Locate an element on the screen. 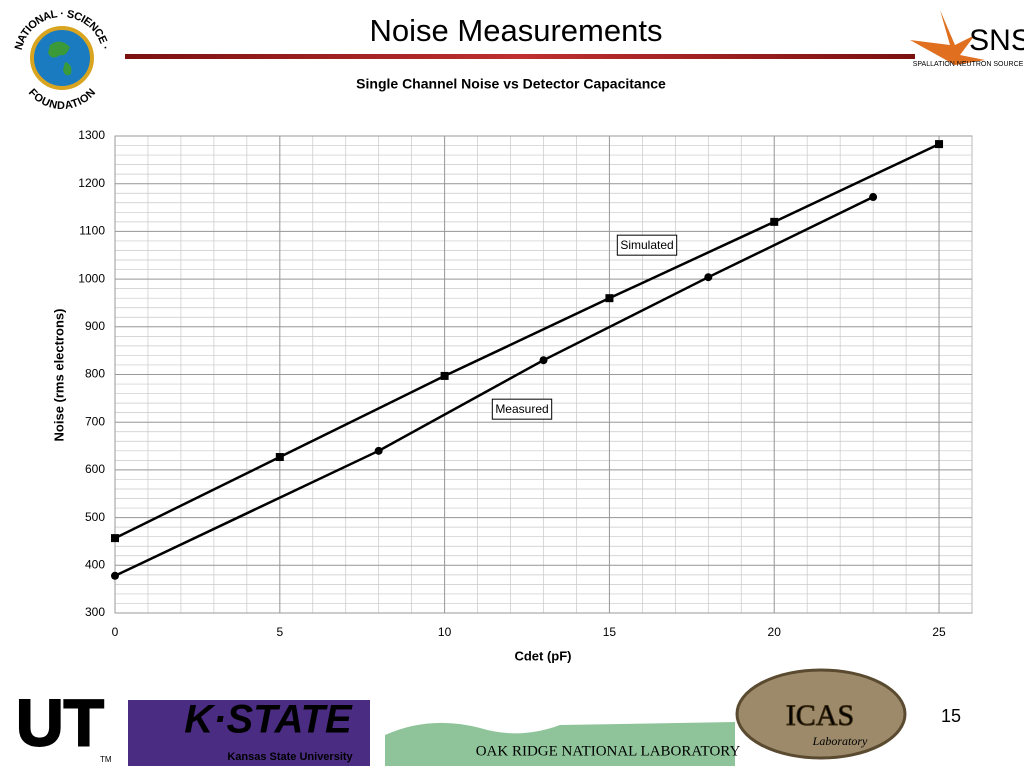 The image size is (1024, 768). y-tick-label: 400 is located at coordinates (95, 564).